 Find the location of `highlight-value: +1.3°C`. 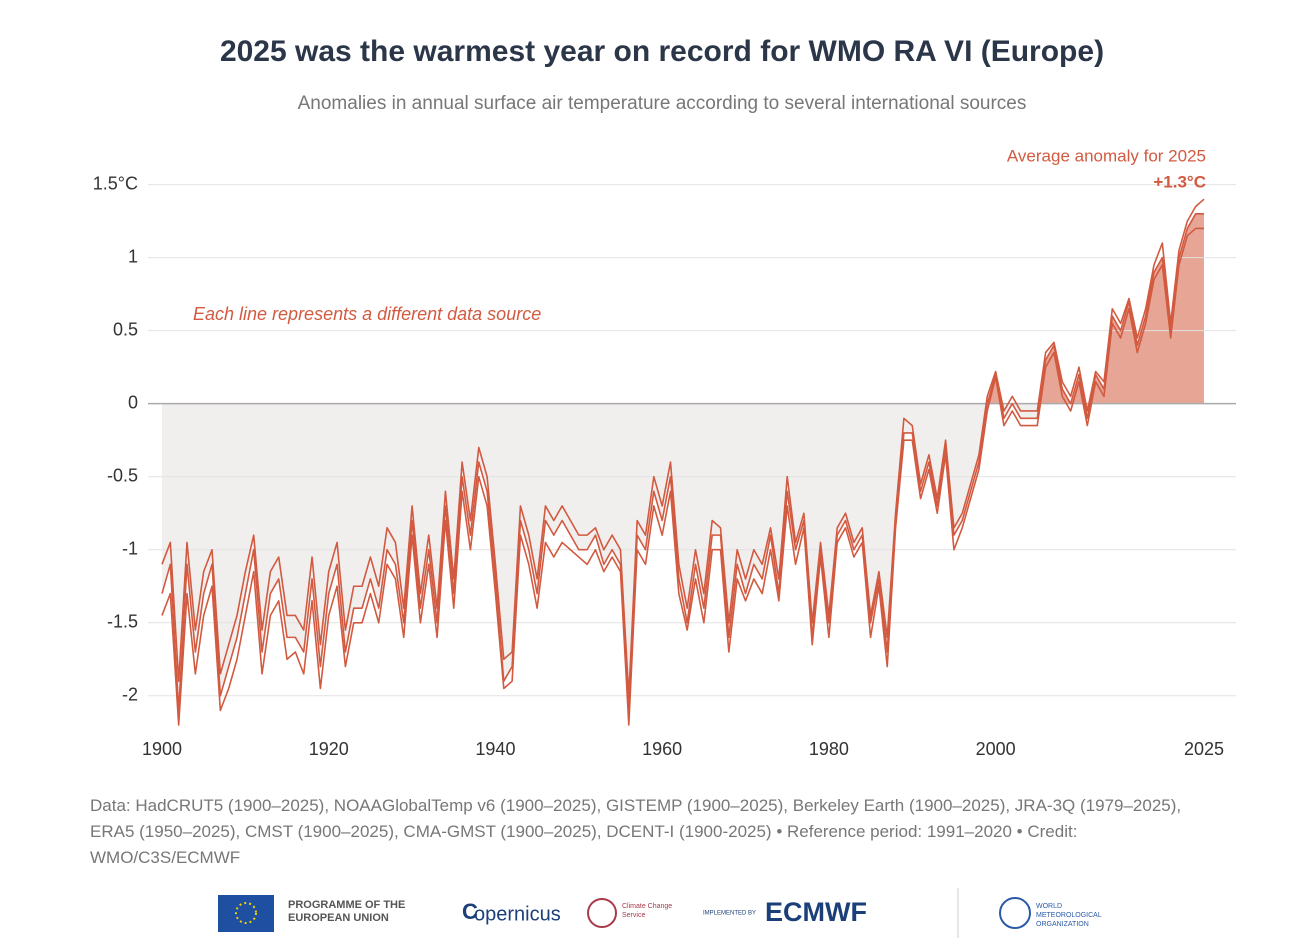

highlight-value: +1.3°C is located at coordinates (1179, 181).